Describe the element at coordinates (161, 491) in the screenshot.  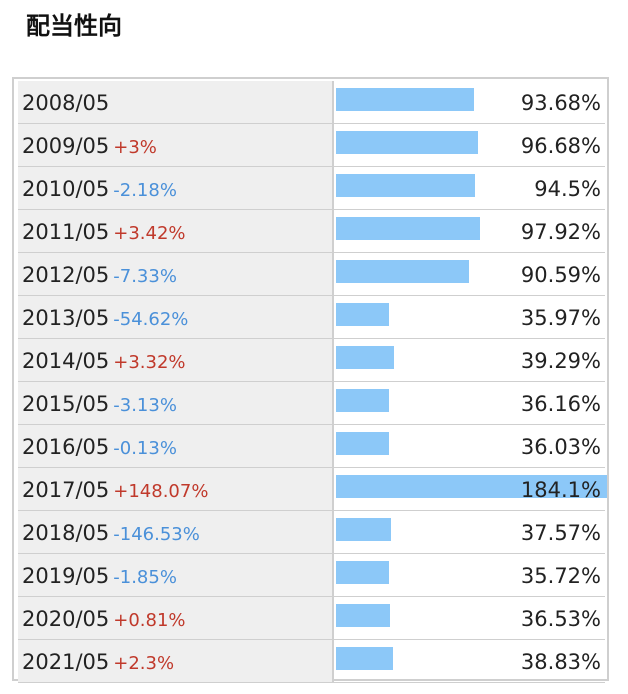
I see `change-percent: +148.07%` at that location.